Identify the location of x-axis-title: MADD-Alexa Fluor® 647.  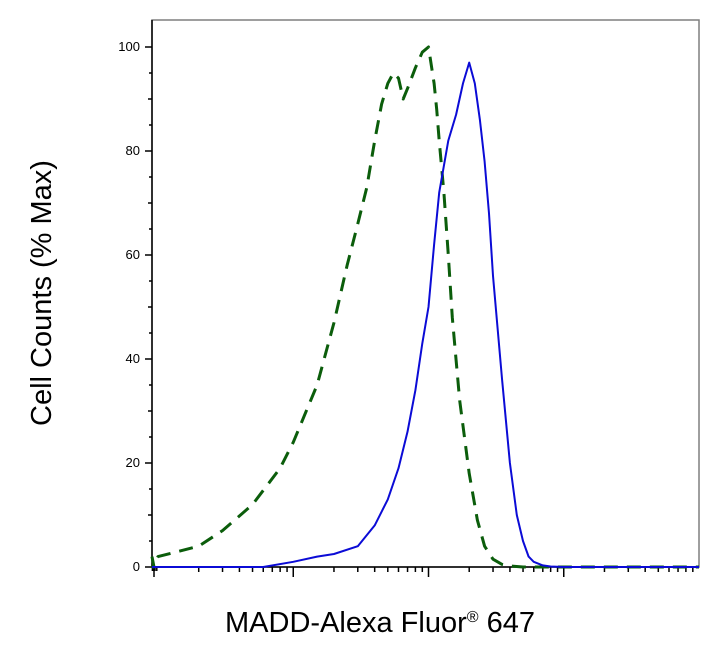
(380, 623).